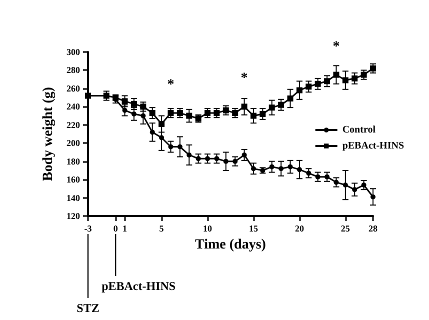 The image size is (429, 320). I want to click on x-tick-label: 10, so click(208, 229).